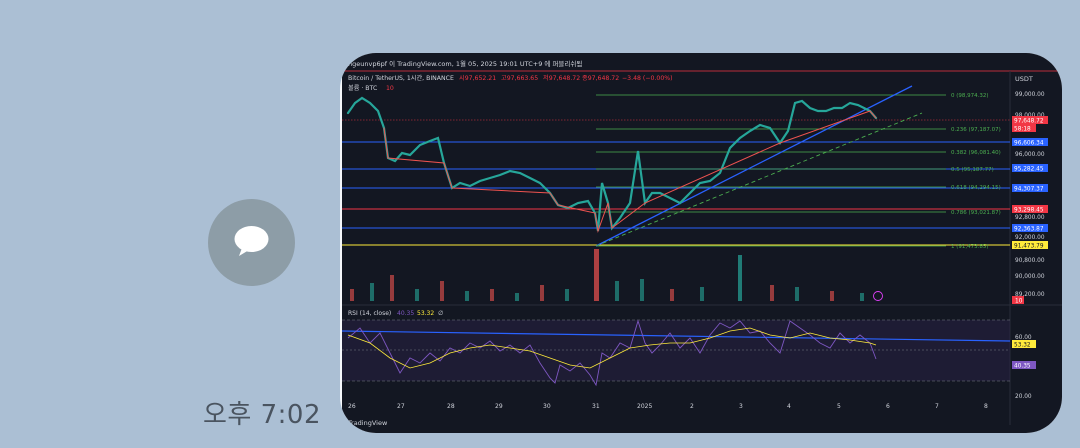  What do you see at coordinates (1029, 122) in the screenshot?
I see `price-tag: 97,648.72` at bounding box center [1029, 122].